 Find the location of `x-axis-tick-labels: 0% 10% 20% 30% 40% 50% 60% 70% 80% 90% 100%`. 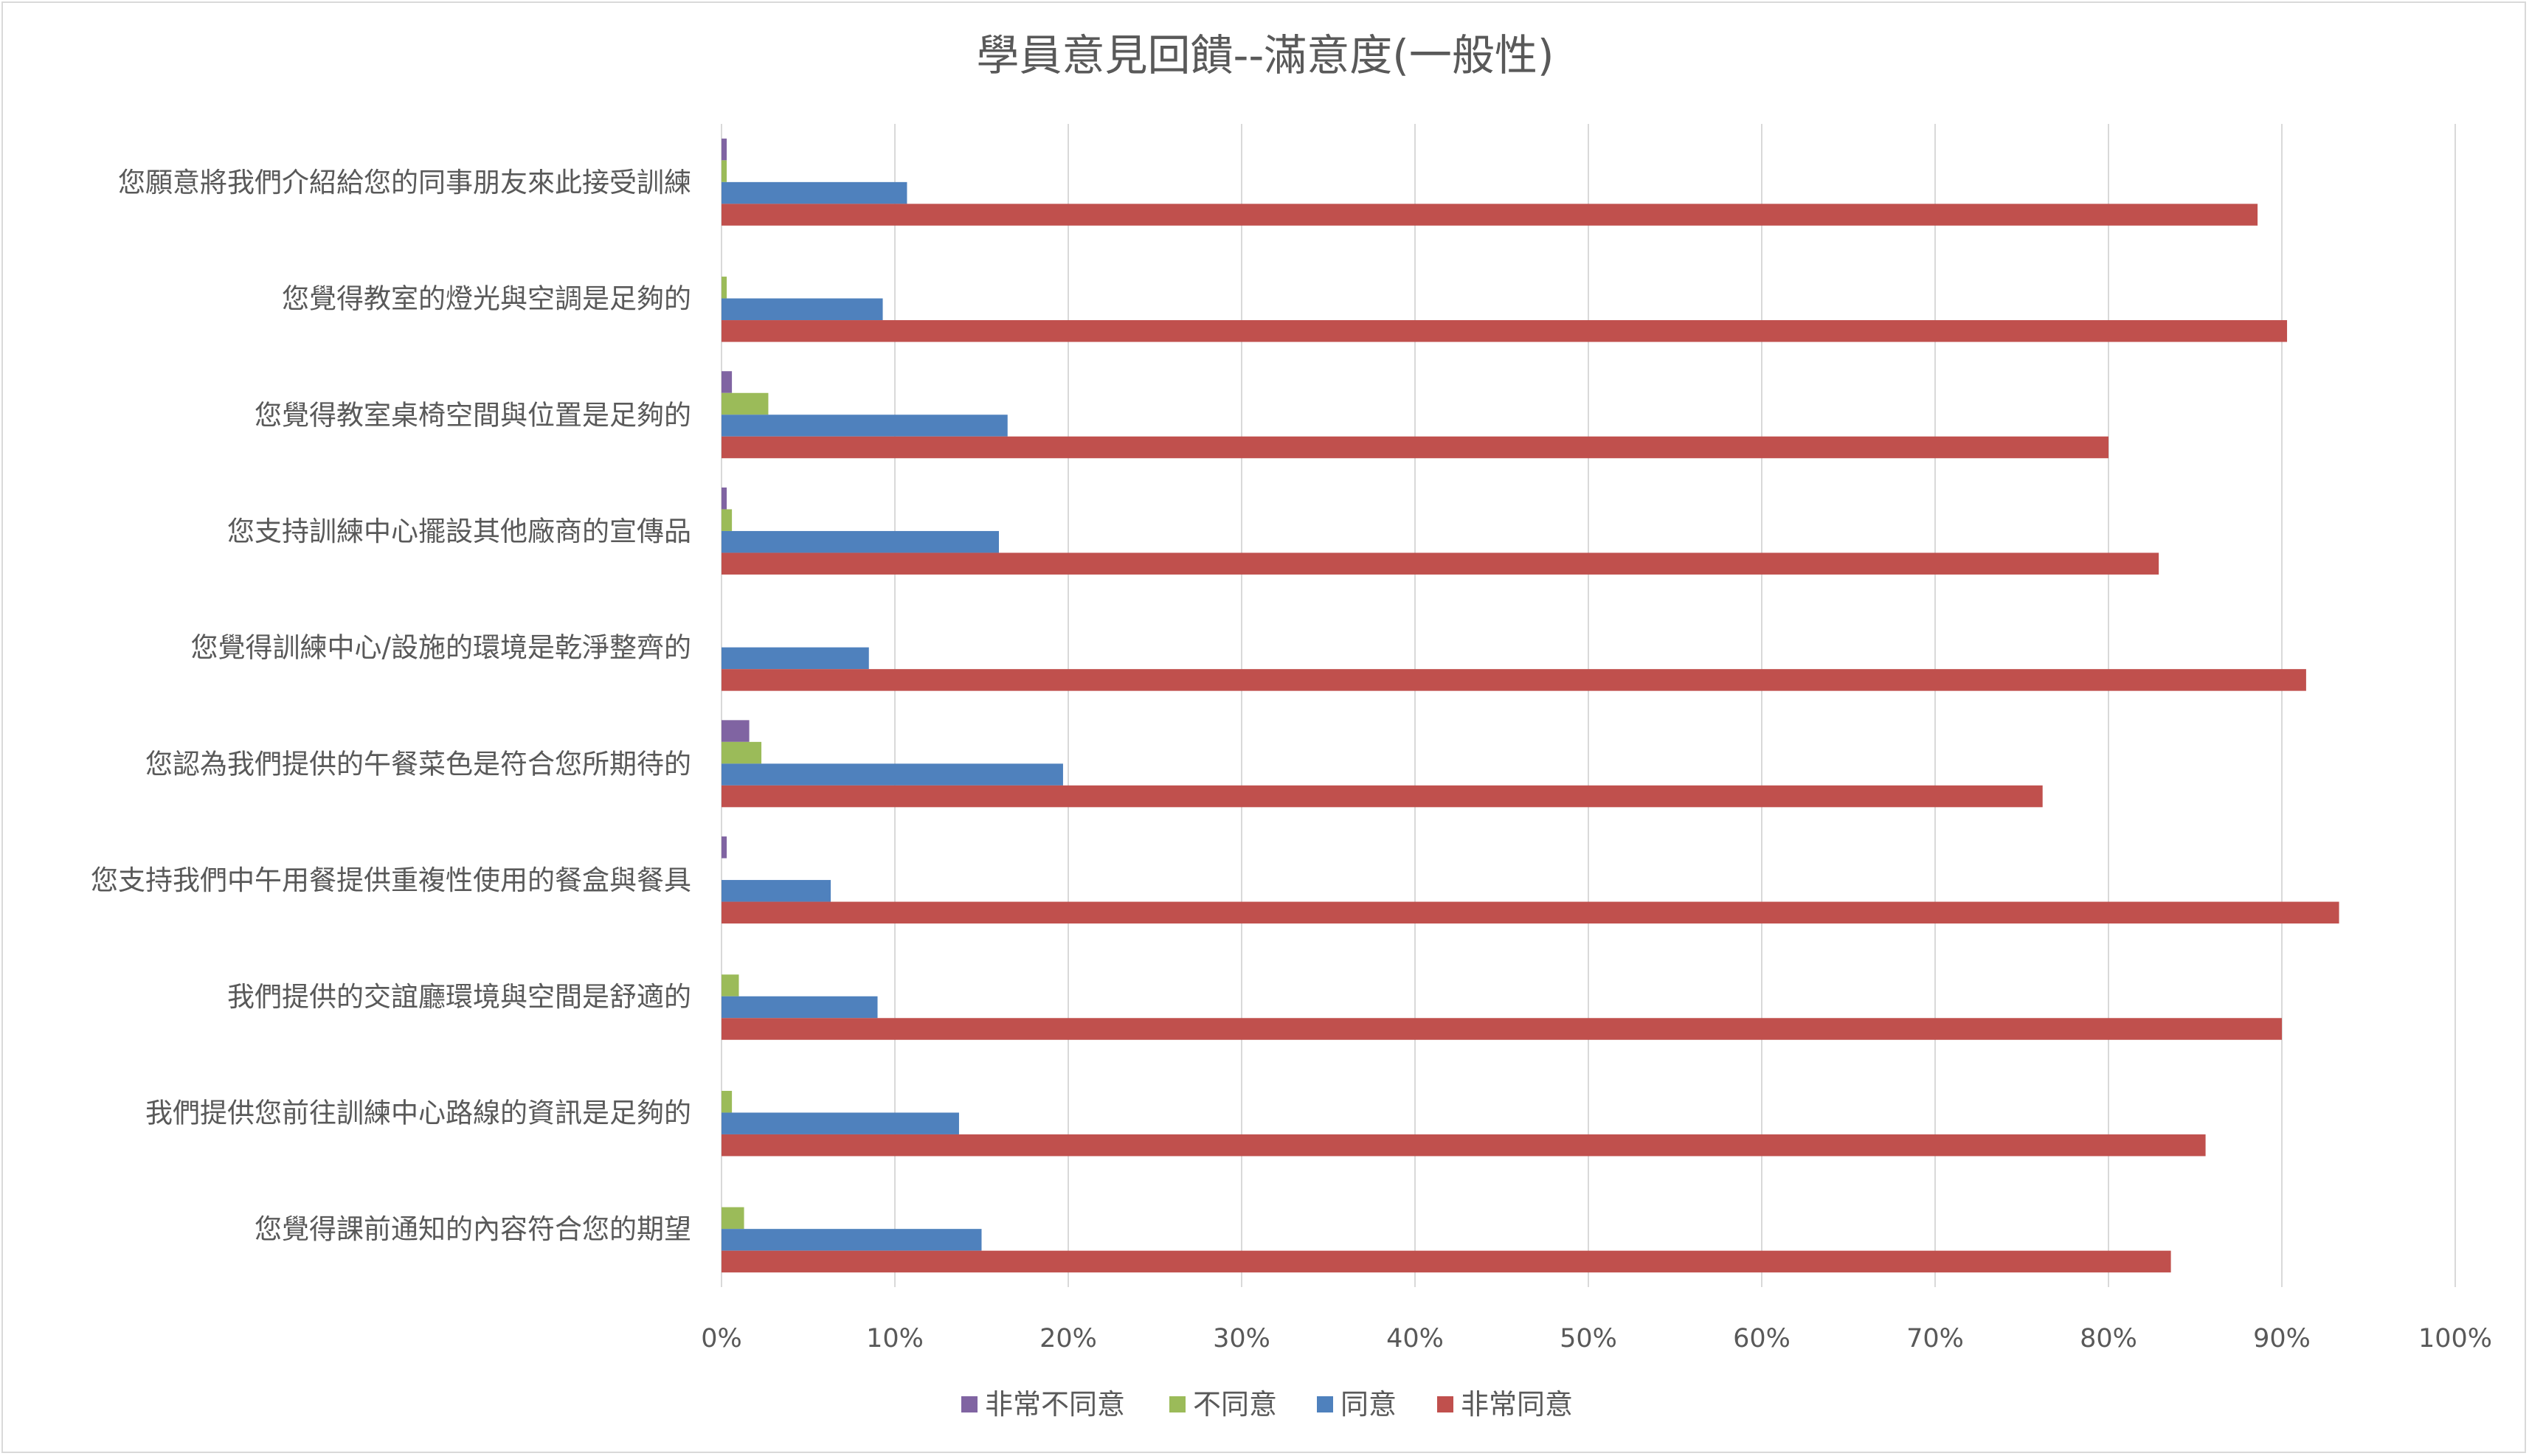

x-axis-tick-labels: 0% 10% 20% 30% 40% 50% 60% 70% 80% 90% 100% is located at coordinates (1596, 1338).